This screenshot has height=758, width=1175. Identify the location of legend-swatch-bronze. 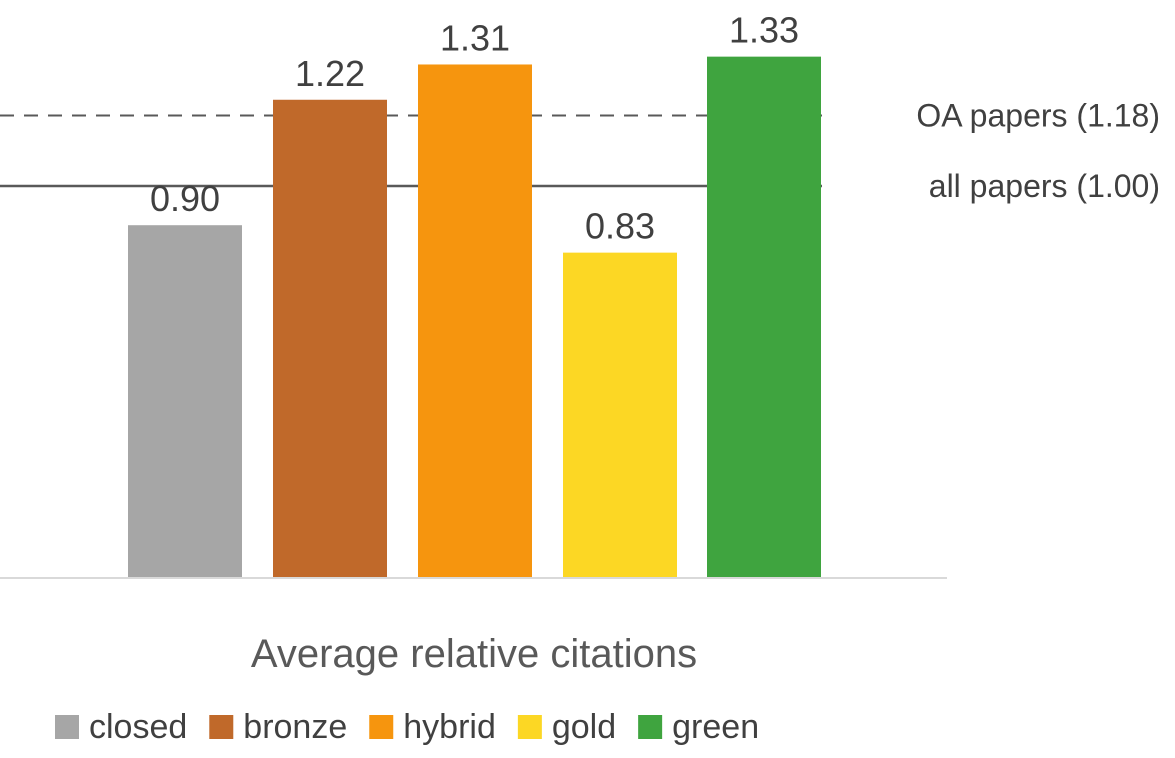
(221, 727).